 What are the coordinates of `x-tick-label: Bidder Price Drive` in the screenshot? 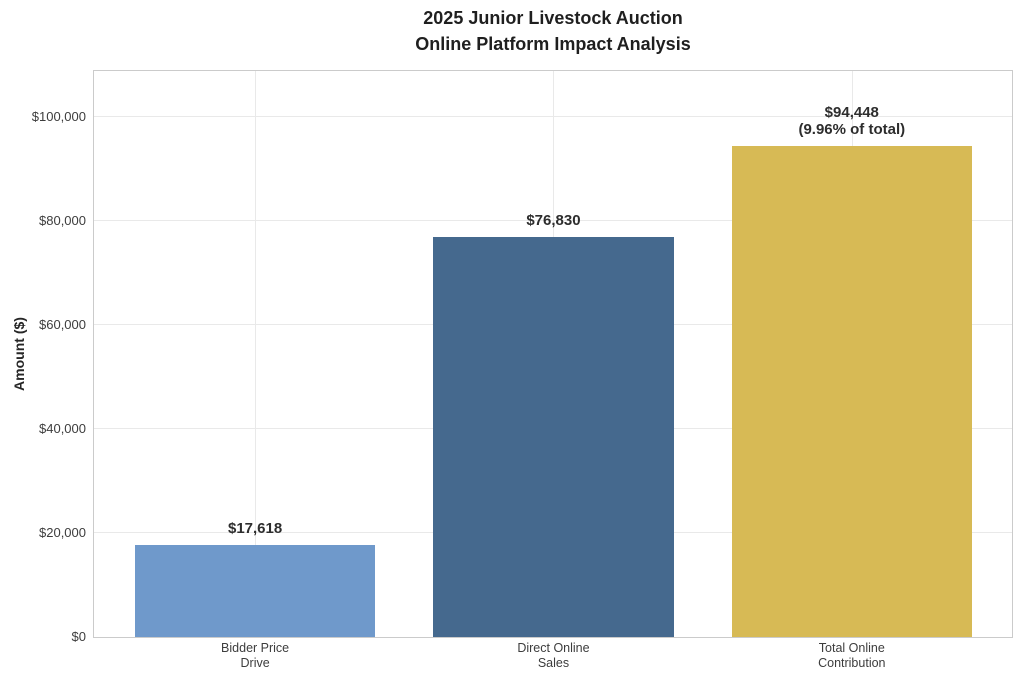 It's located at (255, 656).